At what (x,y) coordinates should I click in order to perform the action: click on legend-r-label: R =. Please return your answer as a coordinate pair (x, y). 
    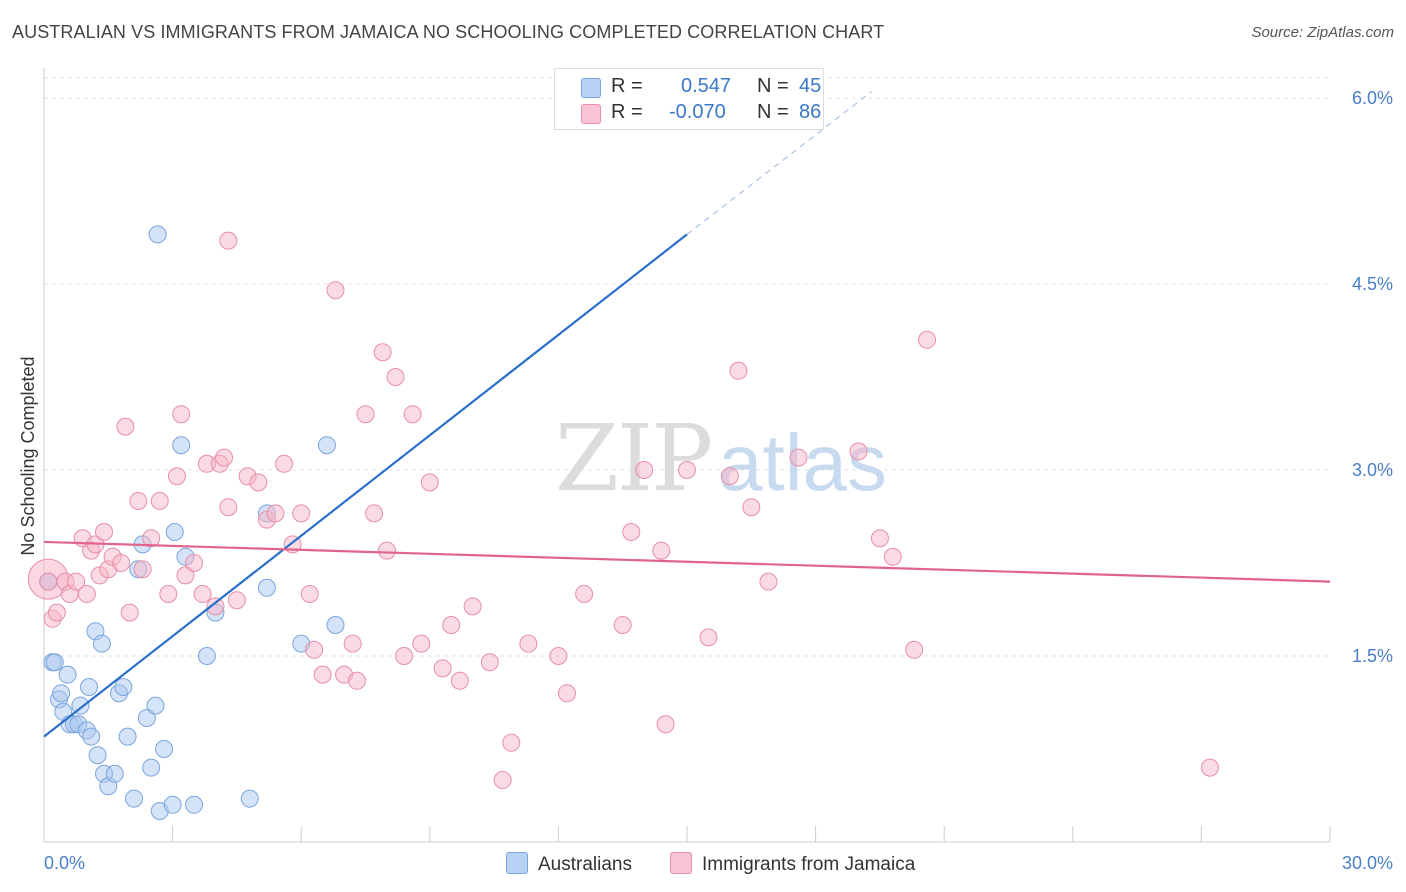
    Looking at the image, I should click on (627, 86).